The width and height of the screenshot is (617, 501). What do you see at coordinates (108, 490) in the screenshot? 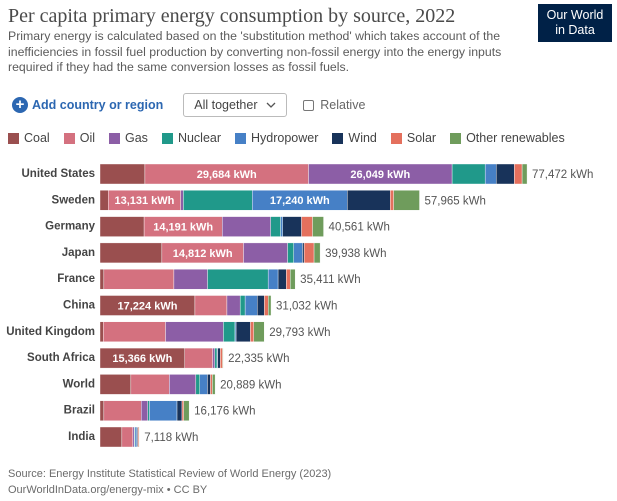
I see `url: OurWorldInData.org/energy-mix • CC BY` at bounding box center [108, 490].